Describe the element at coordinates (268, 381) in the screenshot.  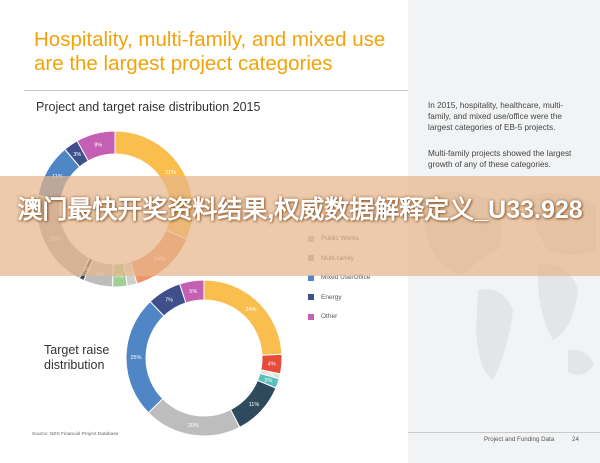
I see `slice-value-label: 2%` at that location.